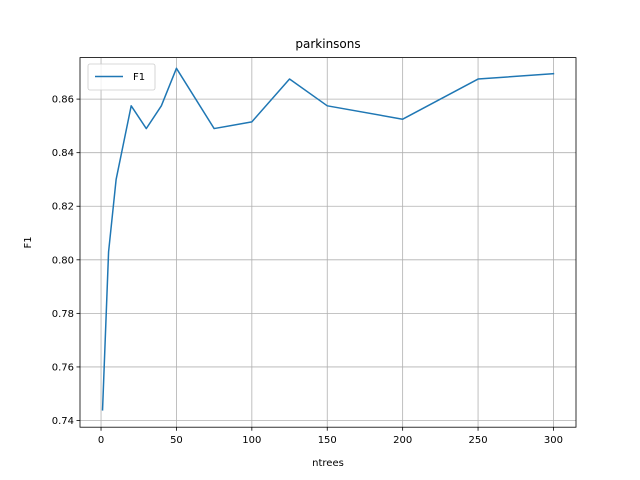 This screenshot has width=640, height=480. What do you see at coordinates (63, 153) in the screenshot?
I see `y-tick-label: 0.84` at bounding box center [63, 153].